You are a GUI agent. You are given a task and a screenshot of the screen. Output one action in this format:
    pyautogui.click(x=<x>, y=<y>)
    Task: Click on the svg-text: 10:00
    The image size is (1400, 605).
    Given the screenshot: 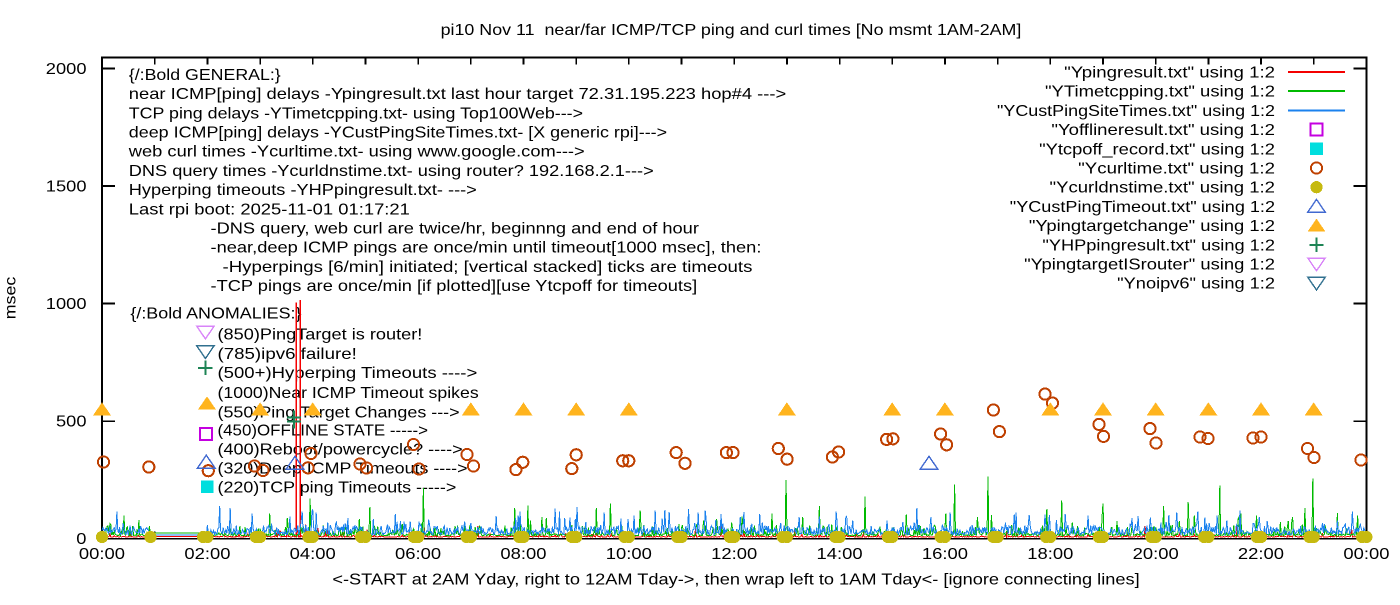 What is the action you would take?
    pyautogui.click(x=629, y=554)
    